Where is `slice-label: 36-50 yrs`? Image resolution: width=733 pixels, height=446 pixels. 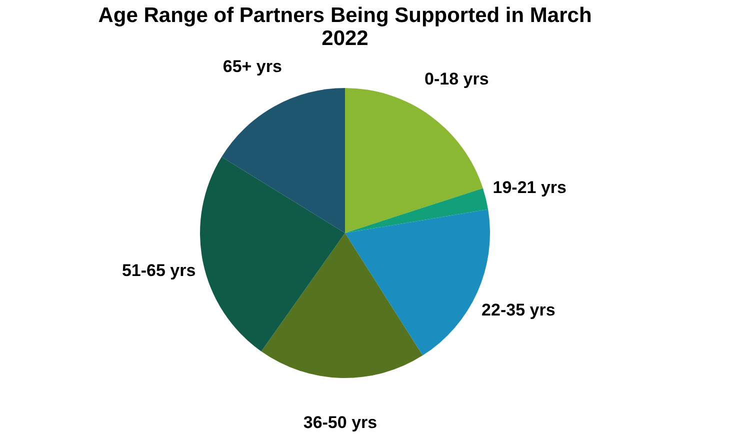 slice-label: 36-50 yrs is located at coordinates (340, 422).